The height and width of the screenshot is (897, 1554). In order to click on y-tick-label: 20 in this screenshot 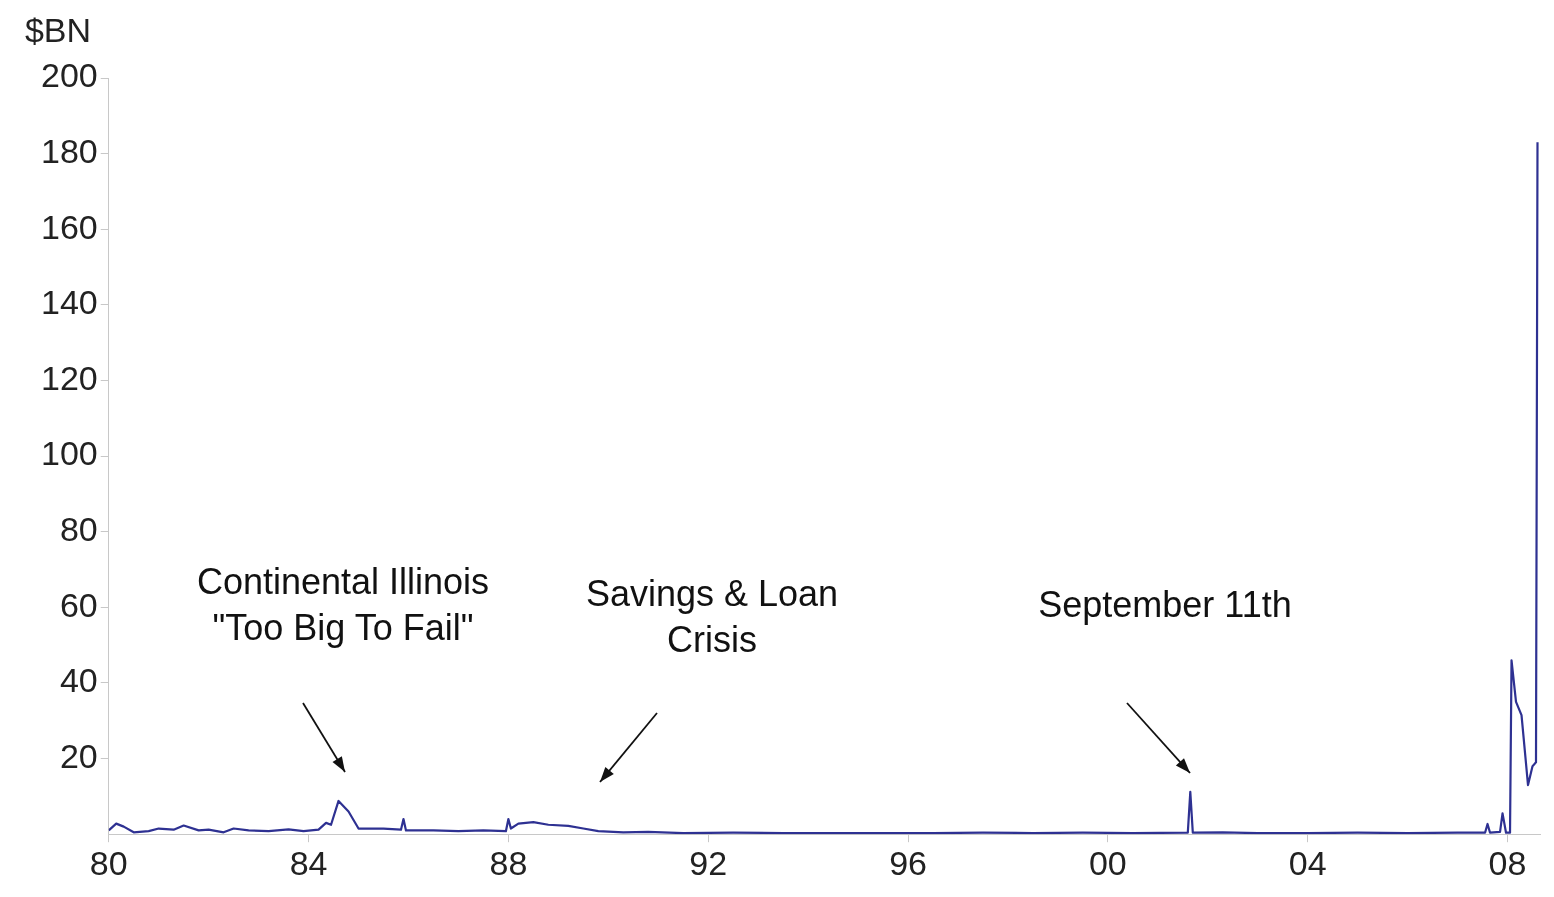, I will do `click(78, 755)`.